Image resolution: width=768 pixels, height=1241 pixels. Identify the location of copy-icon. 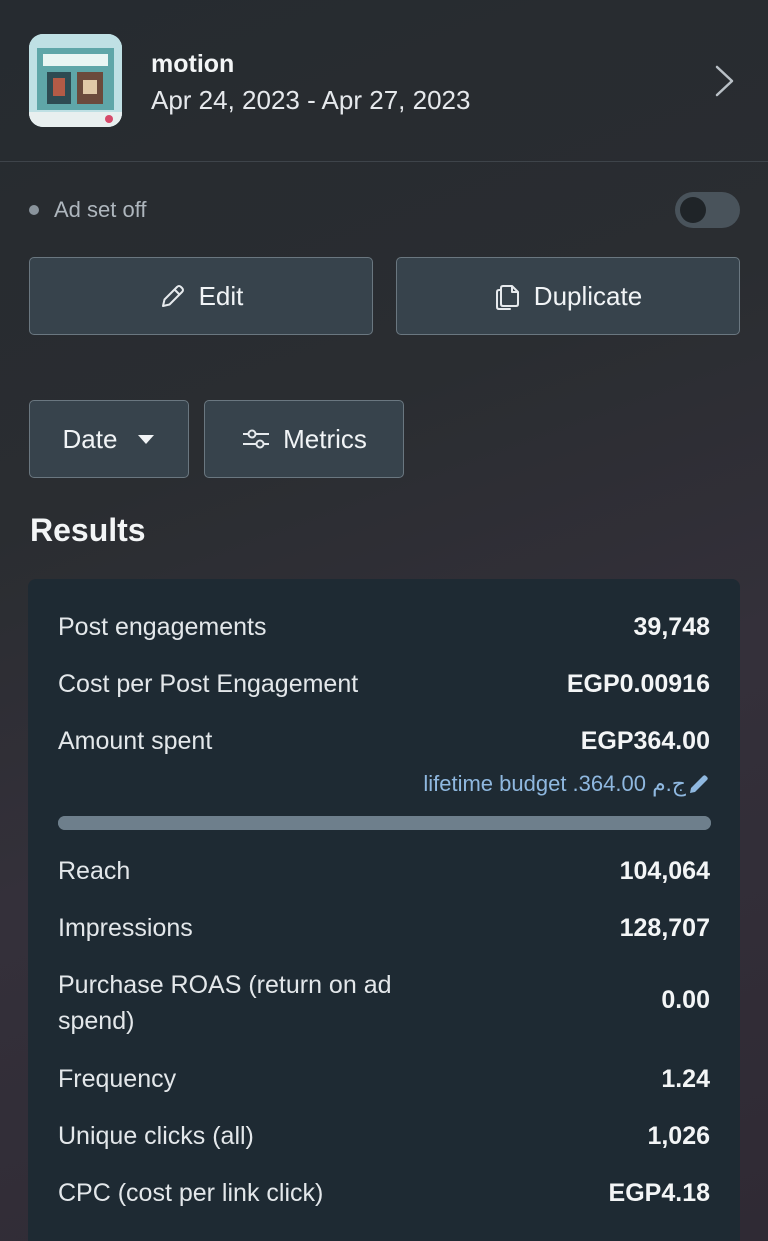
(507, 297).